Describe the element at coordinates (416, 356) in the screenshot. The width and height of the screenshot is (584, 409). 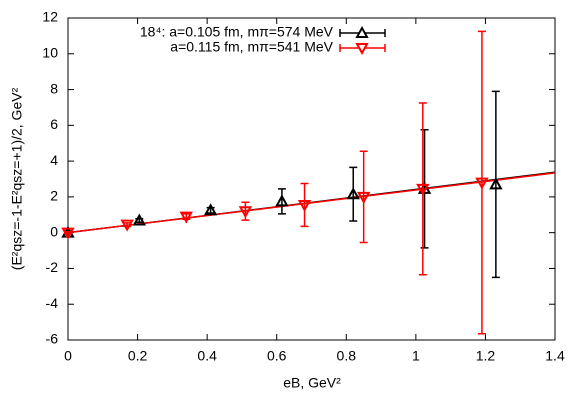
I see `x-tick-label: 1` at that location.